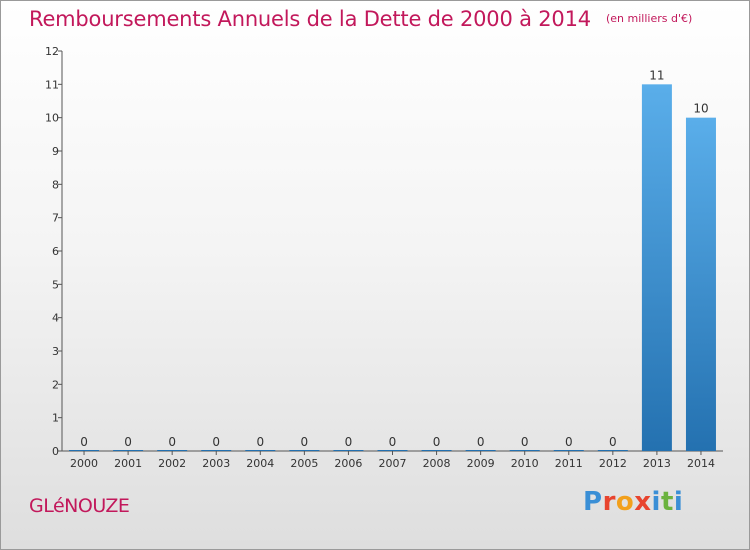 The height and width of the screenshot is (550, 750). Describe the element at coordinates (656, 267) in the screenshot. I see `bar-2013` at that location.